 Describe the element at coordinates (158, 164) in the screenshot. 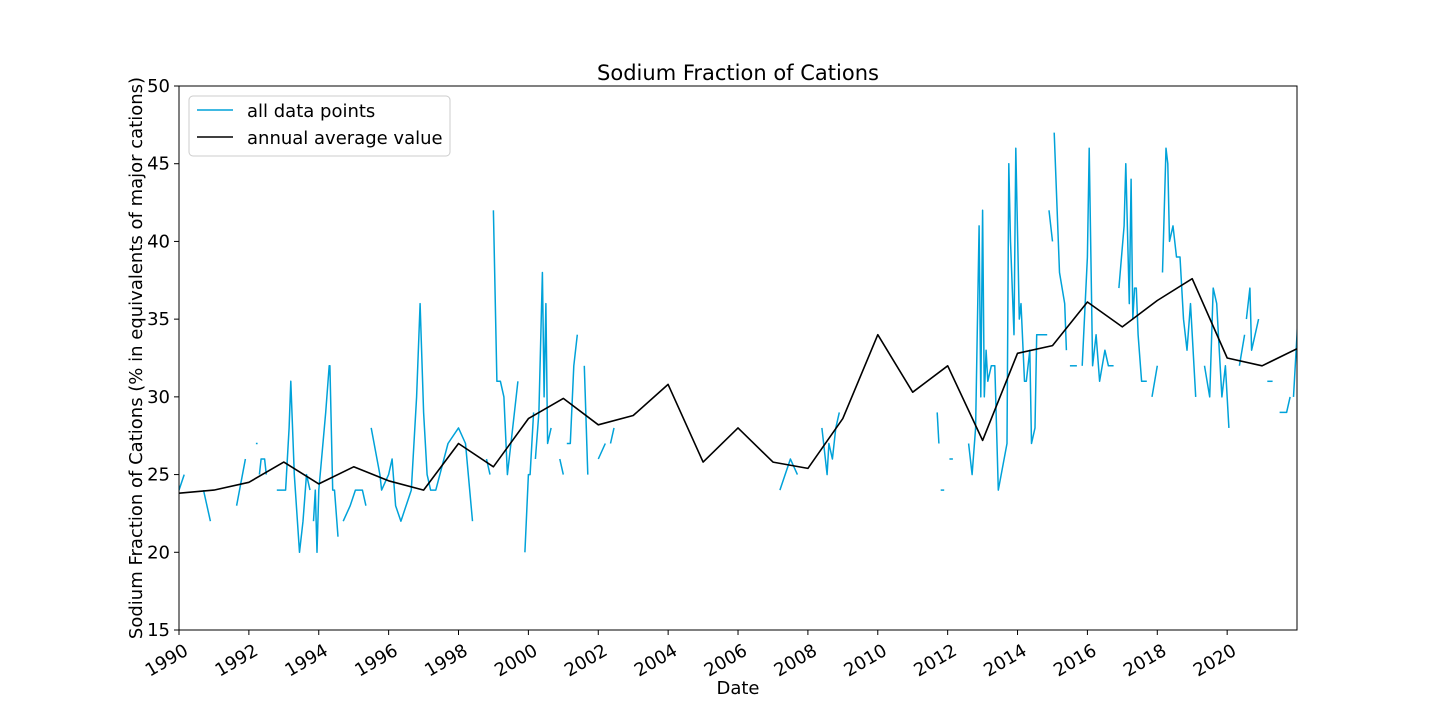

I see `y-tick-label-45: 45` at that location.